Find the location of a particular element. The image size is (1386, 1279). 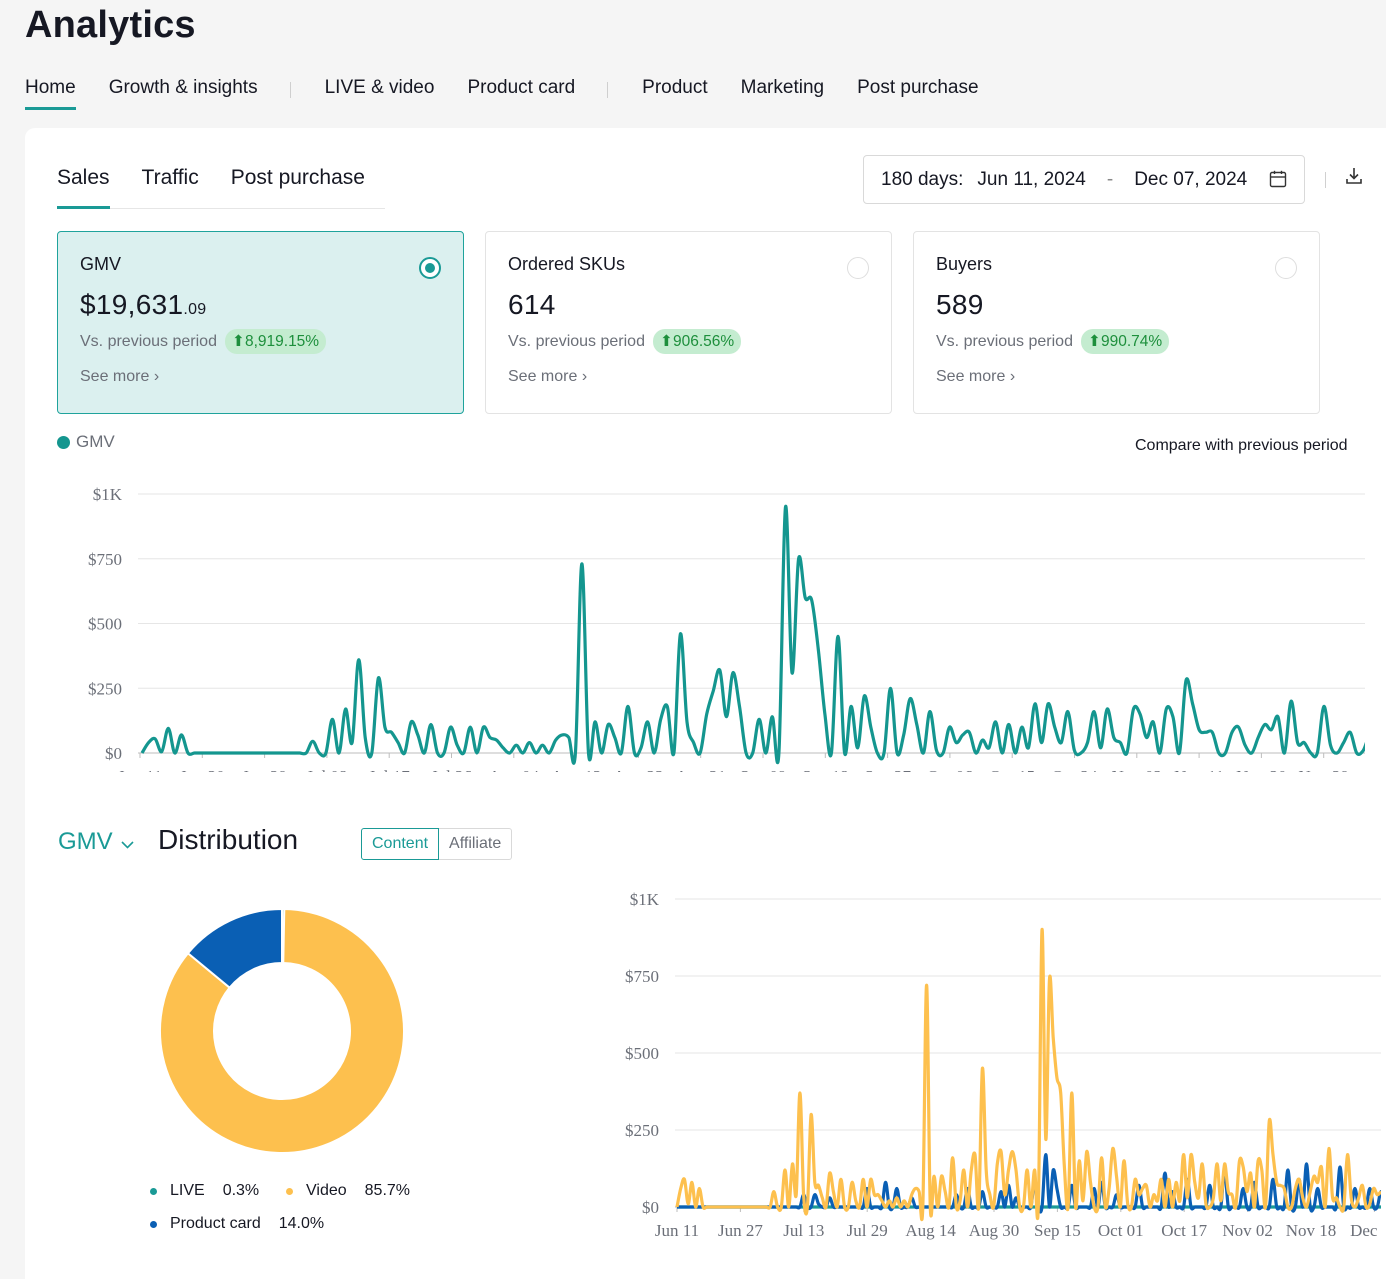

nav-product: Product is located at coordinates (675, 87).